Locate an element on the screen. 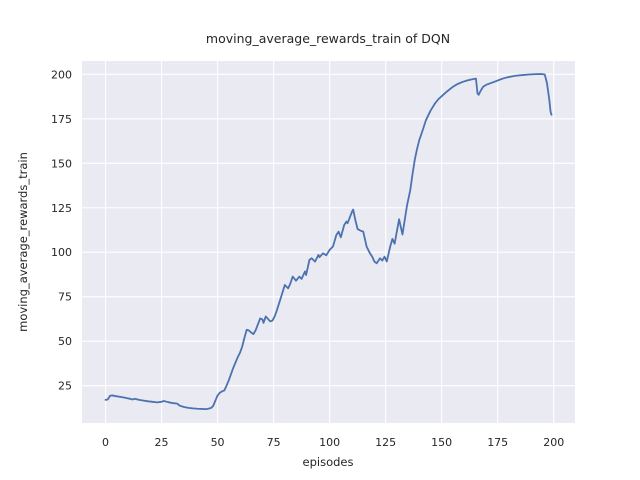  x-tick-label: 75 is located at coordinates (274, 442).